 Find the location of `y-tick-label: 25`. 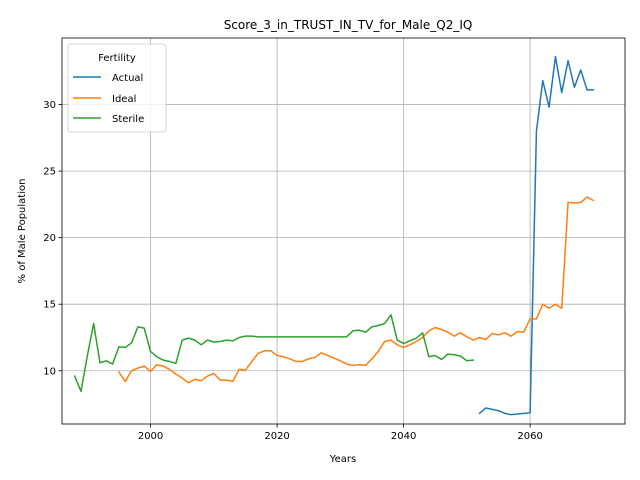

y-tick-label: 25 is located at coordinates (49, 172).